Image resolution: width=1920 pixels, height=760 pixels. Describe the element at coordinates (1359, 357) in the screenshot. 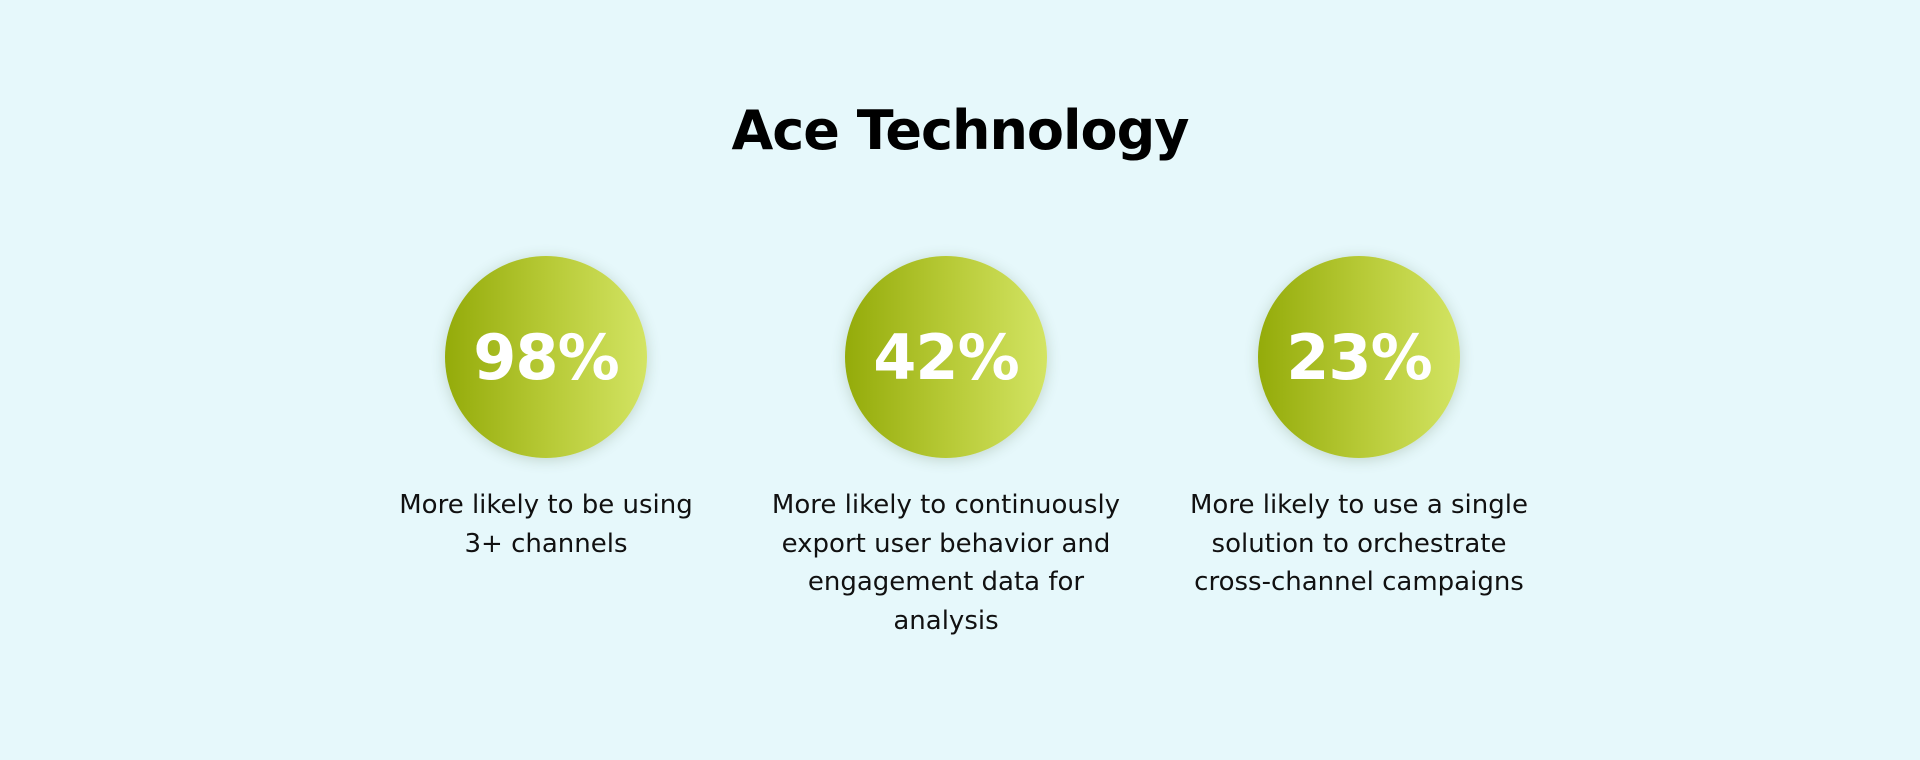

I see `stat-value-circle: 23%` at that location.